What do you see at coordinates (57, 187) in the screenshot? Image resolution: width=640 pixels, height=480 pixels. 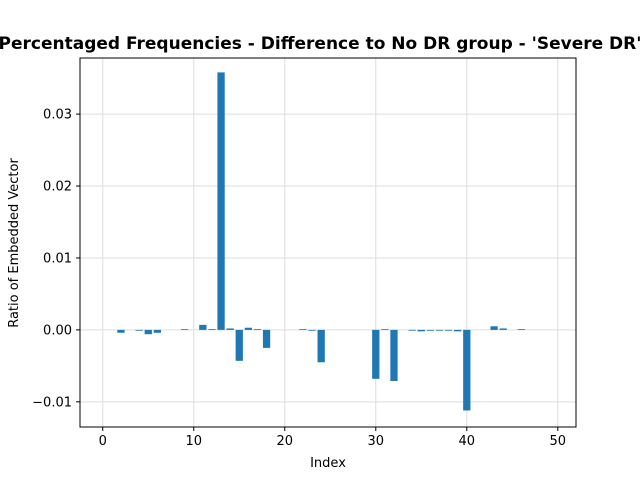 I see `y-tick-label: 0.02` at bounding box center [57, 187].